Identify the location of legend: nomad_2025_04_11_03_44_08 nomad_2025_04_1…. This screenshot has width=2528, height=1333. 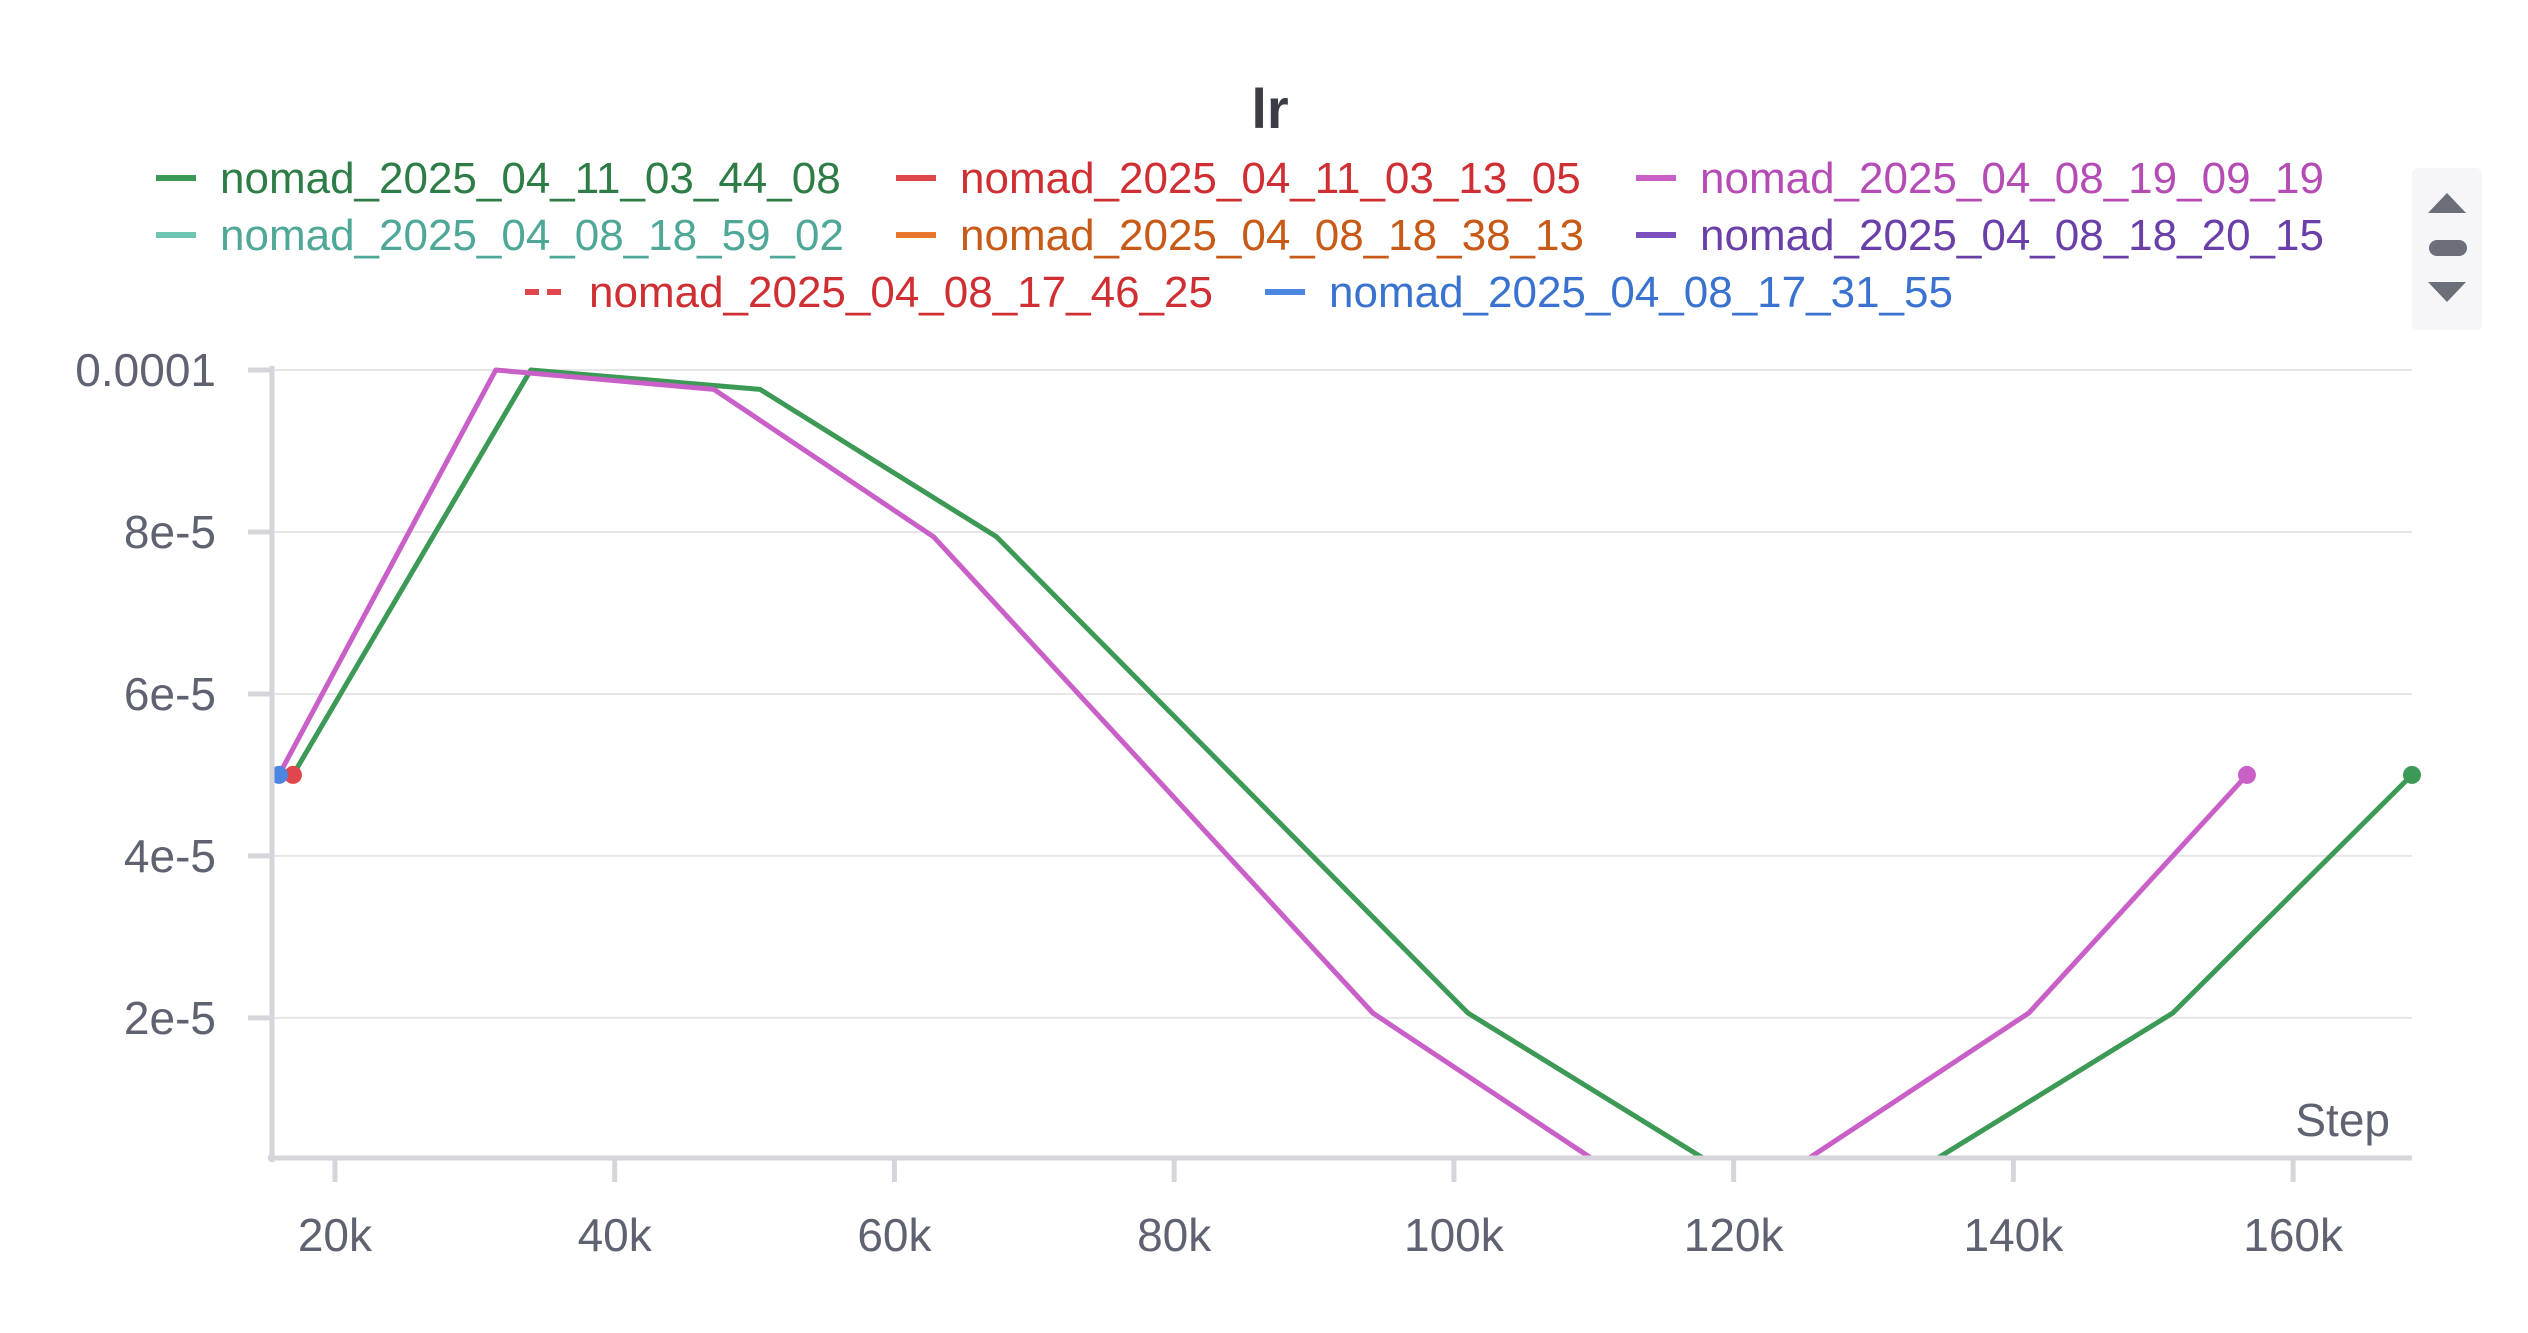
(1240, 235).